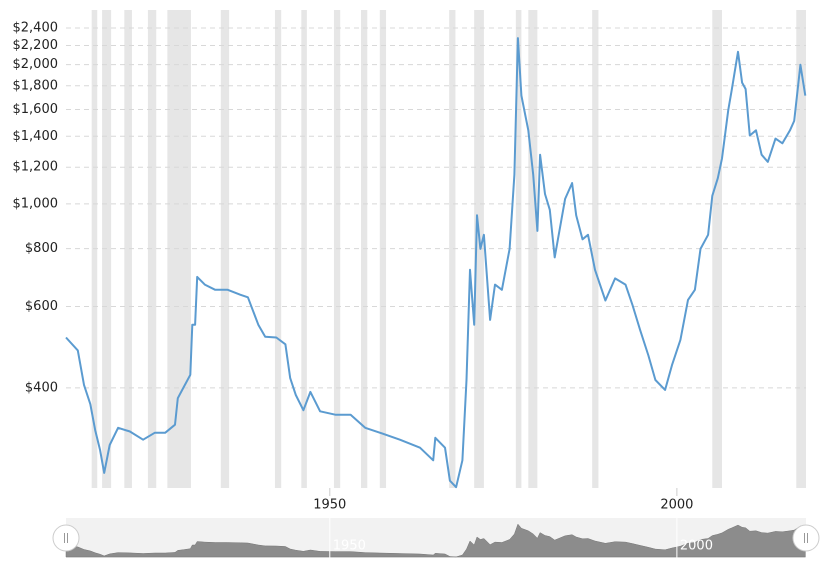  Describe the element at coordinates (676, 505) in the screenshot. I see `x-tick-label: 2000` at that location.